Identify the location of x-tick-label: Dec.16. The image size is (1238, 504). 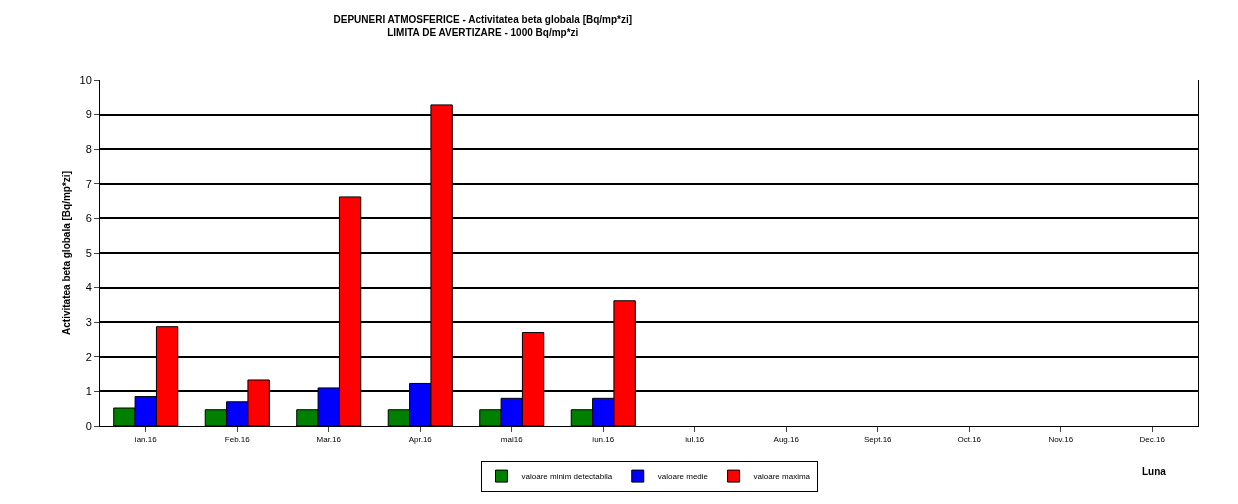
(1152, 439).